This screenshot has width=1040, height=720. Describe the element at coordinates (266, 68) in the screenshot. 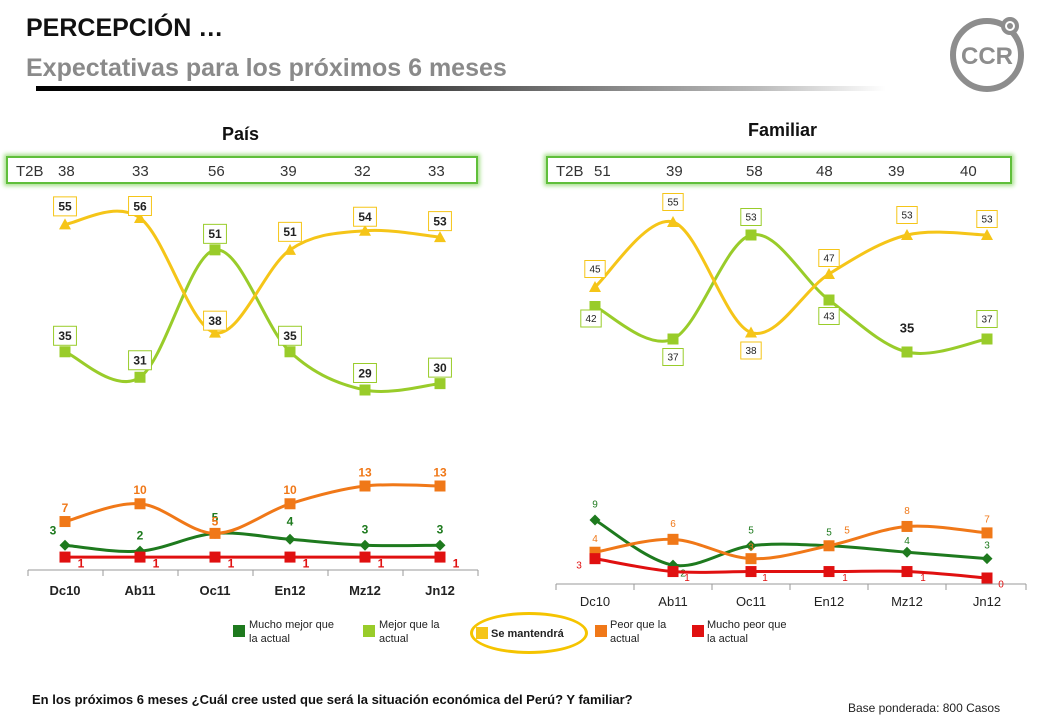

I see `page-subtitle: Expectativas para los próximos 6 meses` at that location.